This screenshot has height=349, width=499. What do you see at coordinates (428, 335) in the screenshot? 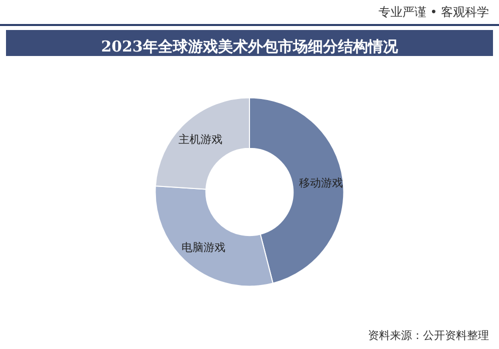
I see `text: 资料来源：公开资料整理` at bounding box center [428, 335].